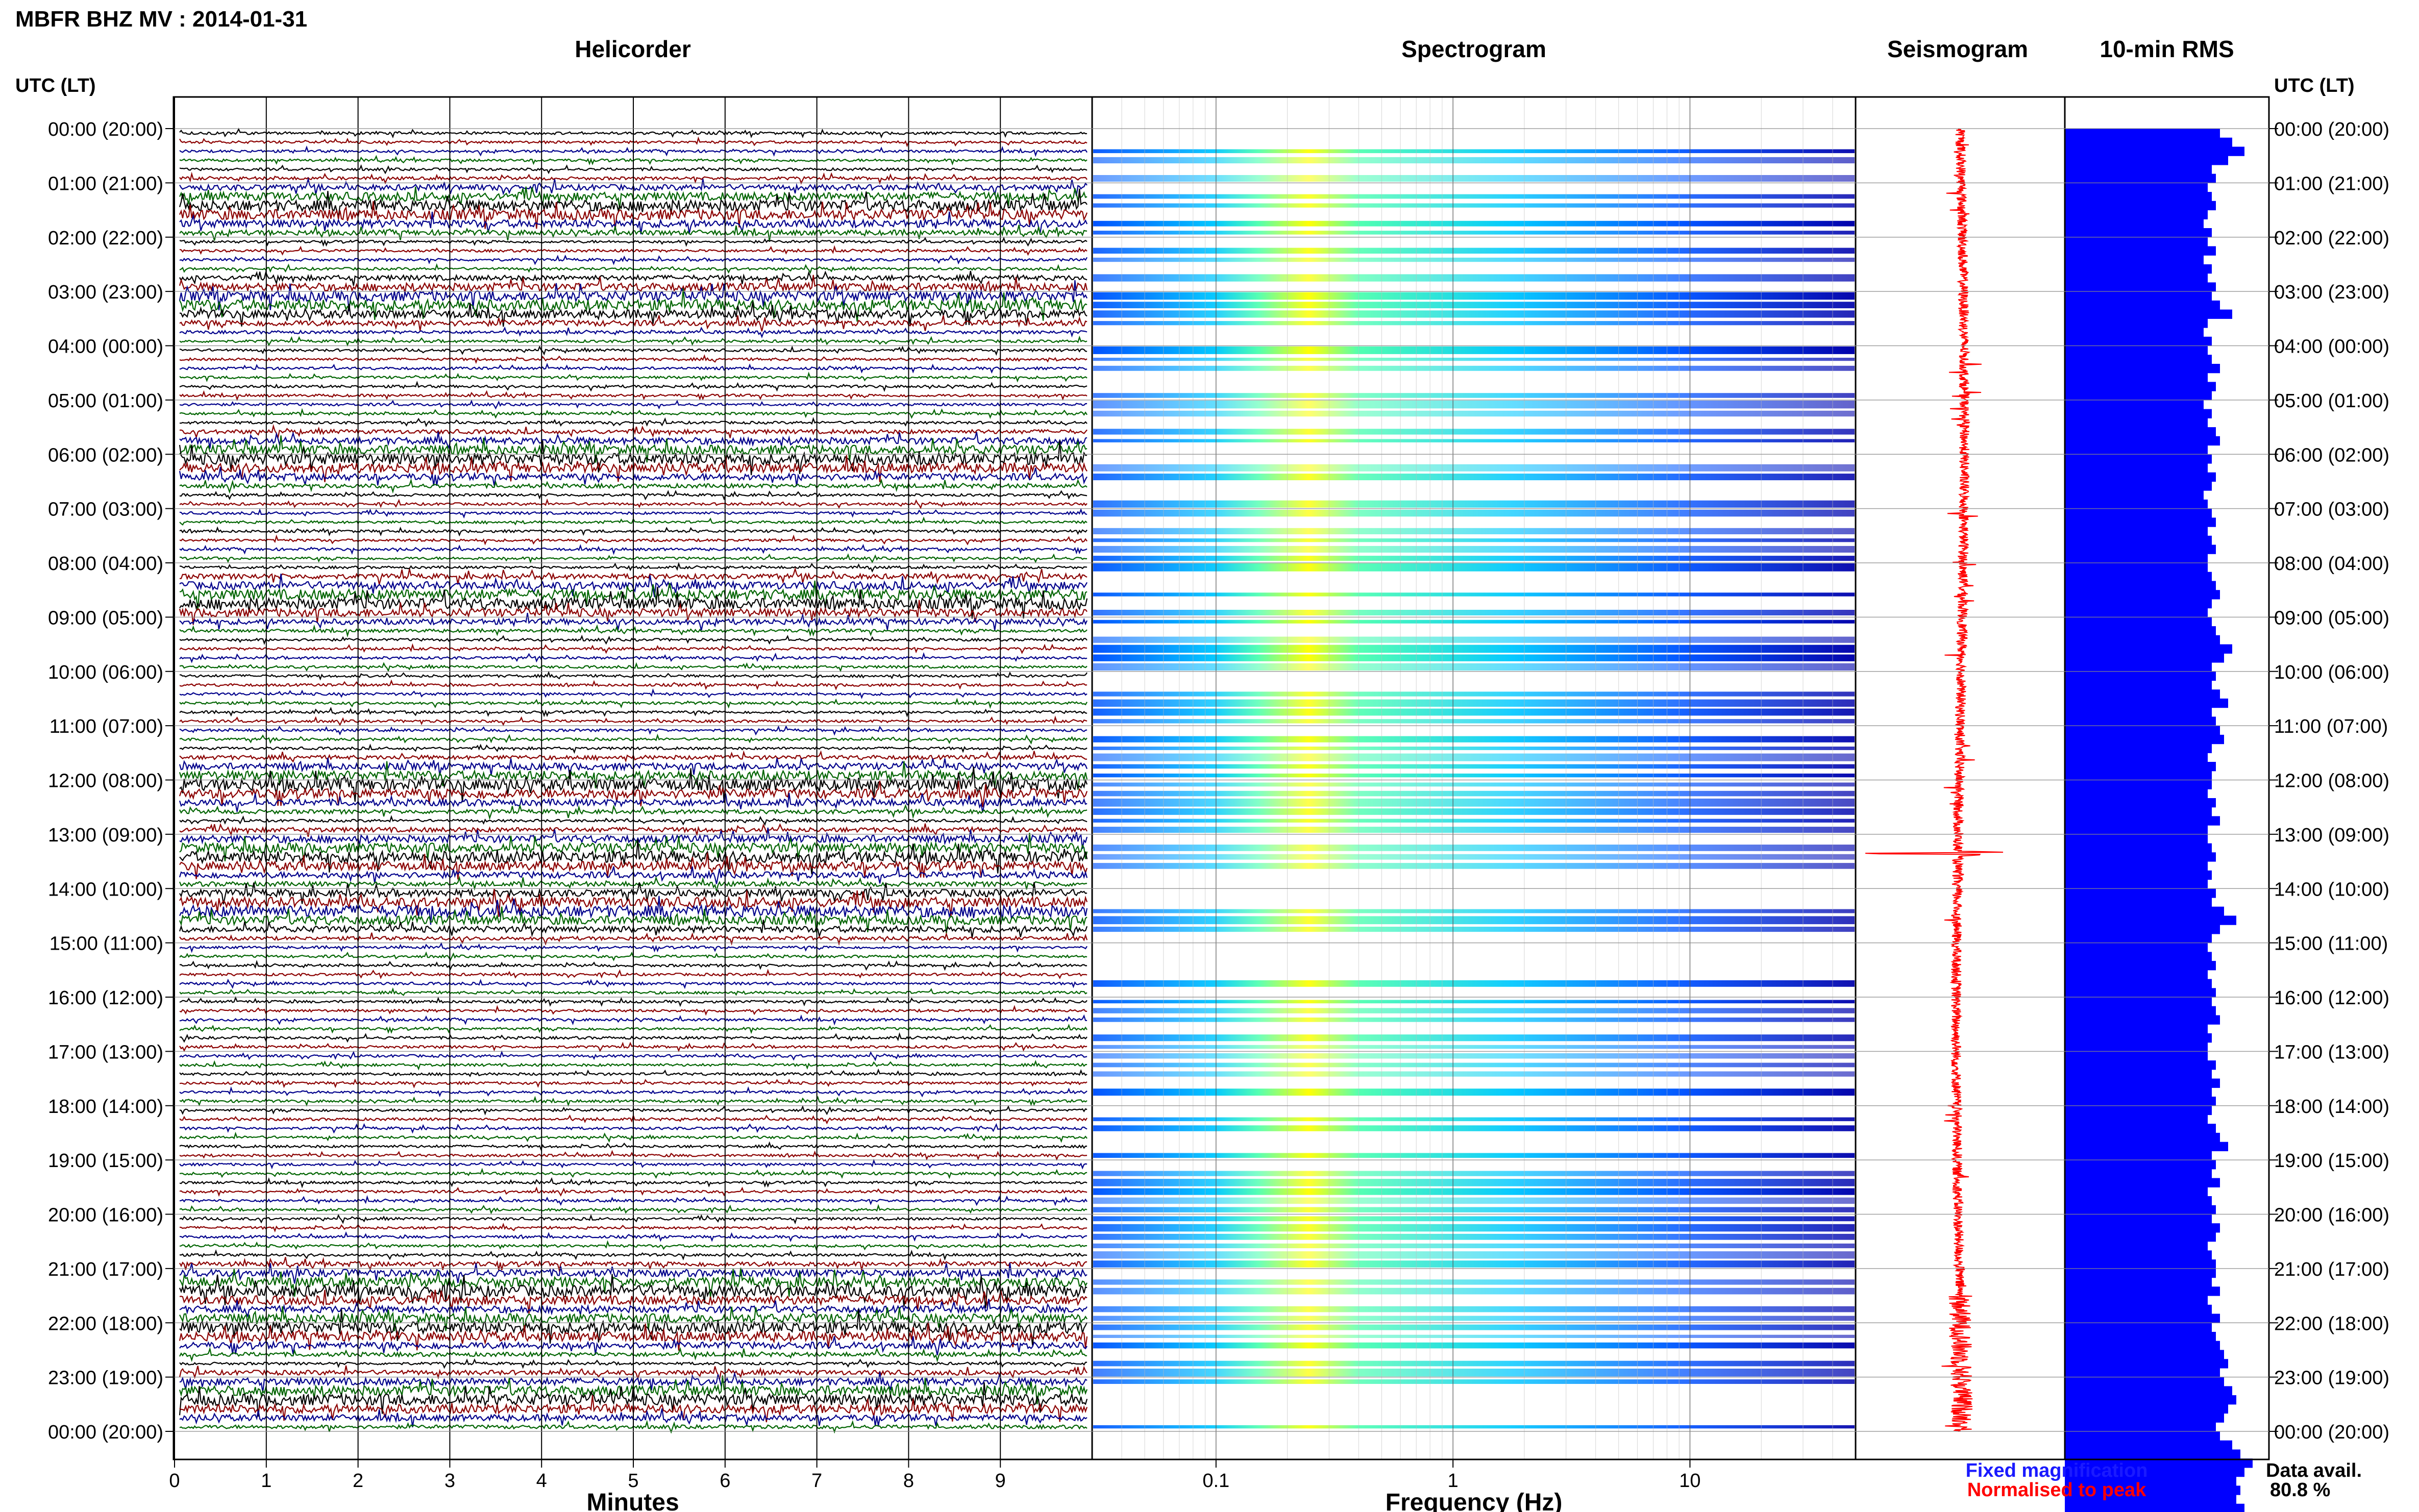  What do you see at coordinates (105, 1269) in the screenshot?
I see `time-label-left: 21:00 (17:00)` at bounding box center [105, 1269].